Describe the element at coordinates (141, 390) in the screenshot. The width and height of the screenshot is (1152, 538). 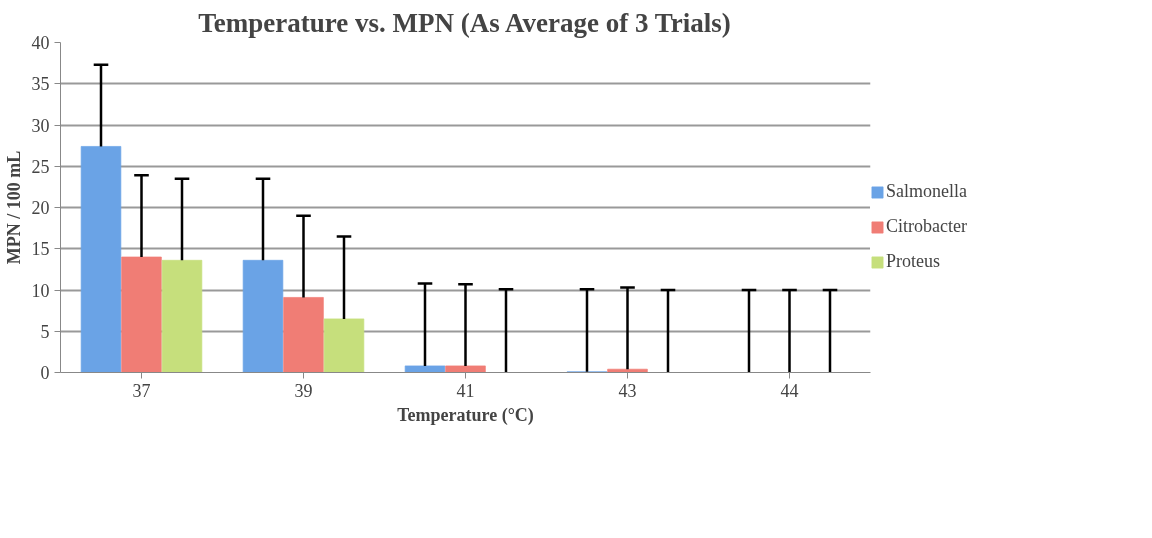
I see `x-tick-label: 37` at that location.